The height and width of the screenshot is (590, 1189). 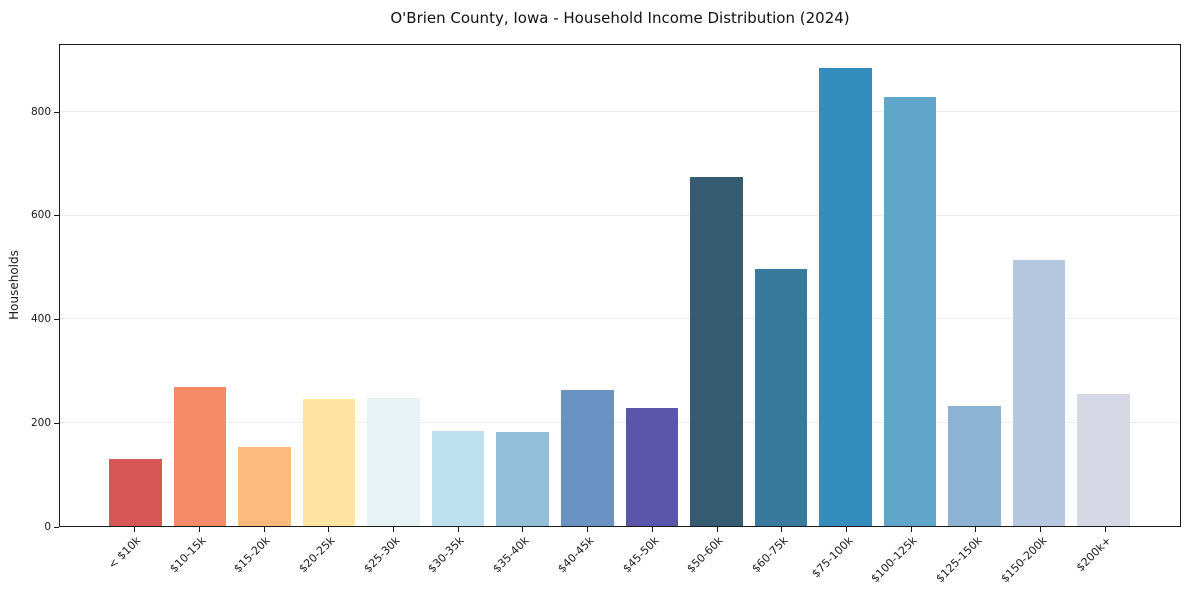 What do you see at coordinates (511, 555) in the screenshot?
I see `x-tick-label-7: $35-40k` at bounding box center [511, 555].